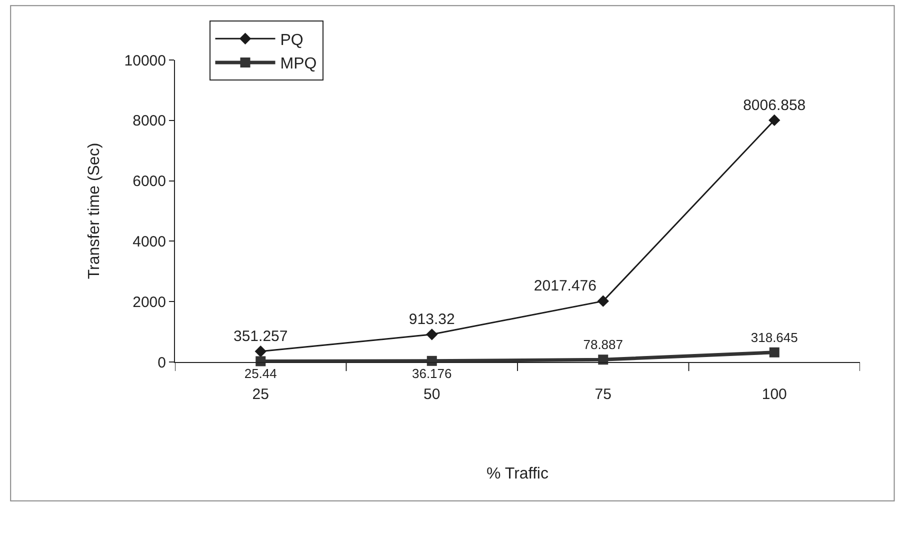 This screenshot has width=908, height=537. Describe the element at coordinates (298, 64) in the screenshot. I see `legend-label: MPQ` at that location.